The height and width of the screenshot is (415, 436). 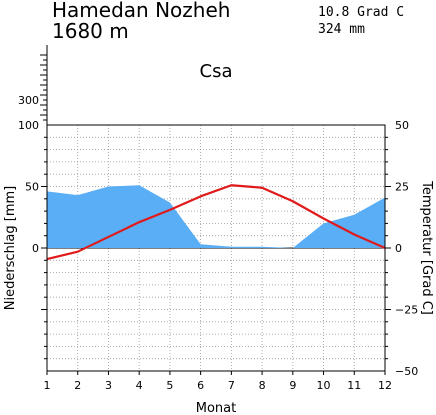 What do you see at coordinates (35, 248) in the screenshot?
I see `y-axis-left-tick-label: 0` at bounding box center [35, 248].